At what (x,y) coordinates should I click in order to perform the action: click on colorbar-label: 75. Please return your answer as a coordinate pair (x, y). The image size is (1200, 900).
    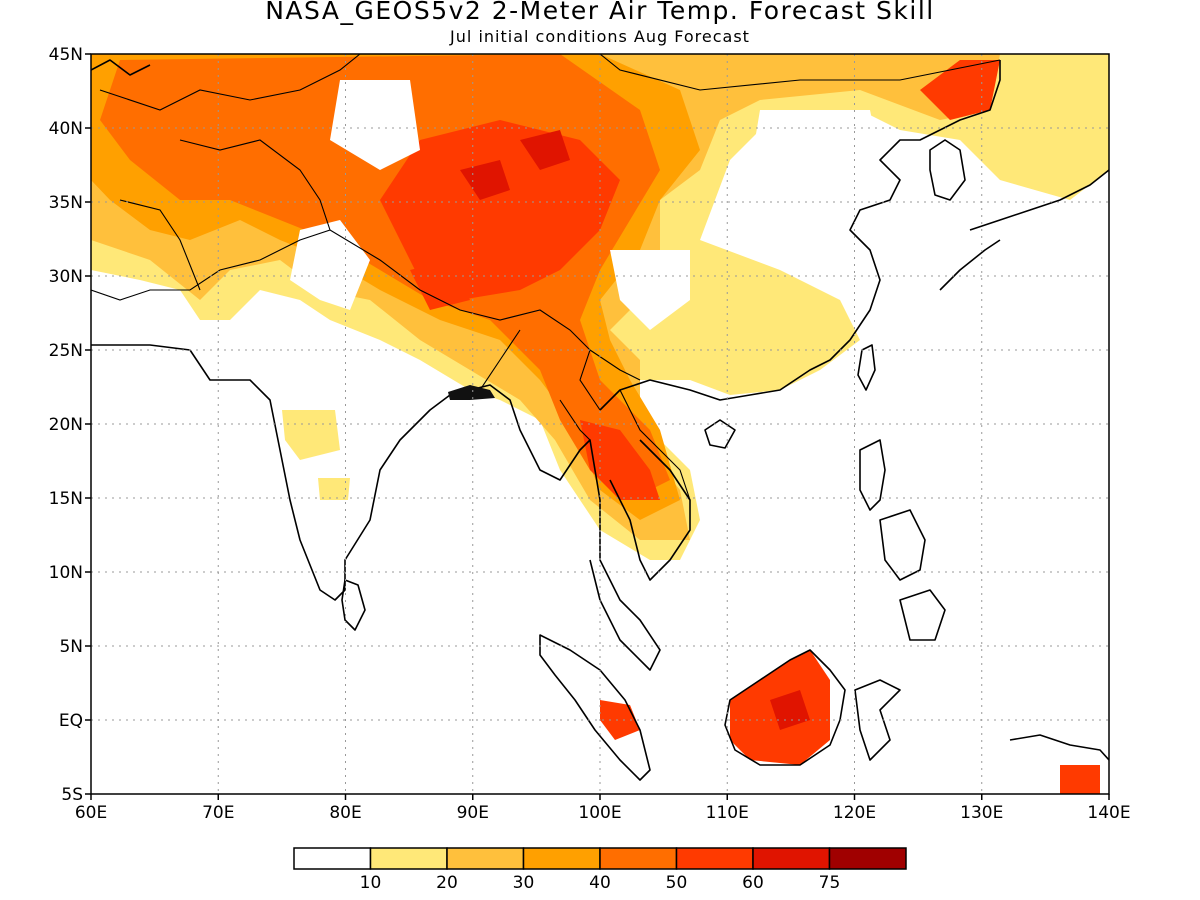
    Looking at the image, I should click on (830, 883).